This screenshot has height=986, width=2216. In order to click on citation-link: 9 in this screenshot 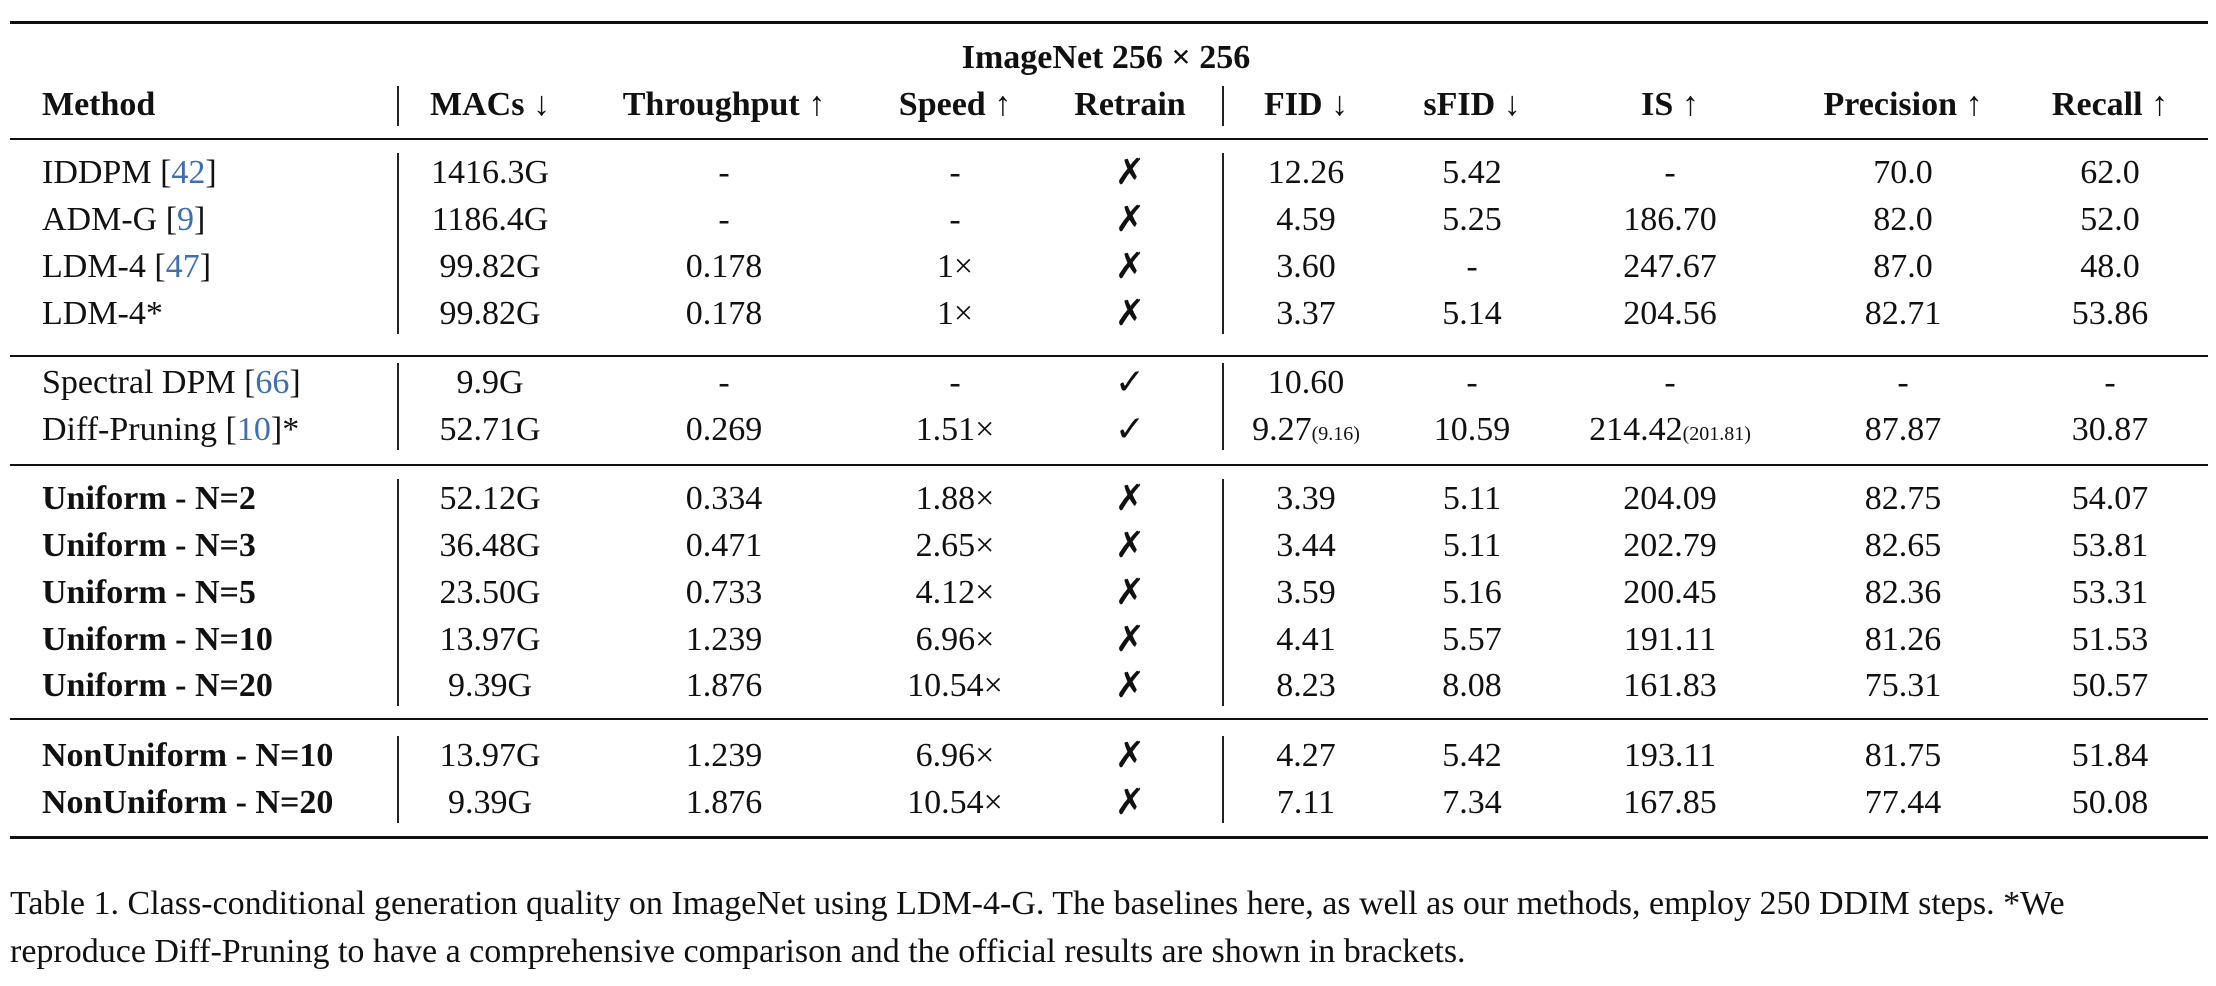, I will do `click(186, 219)`.